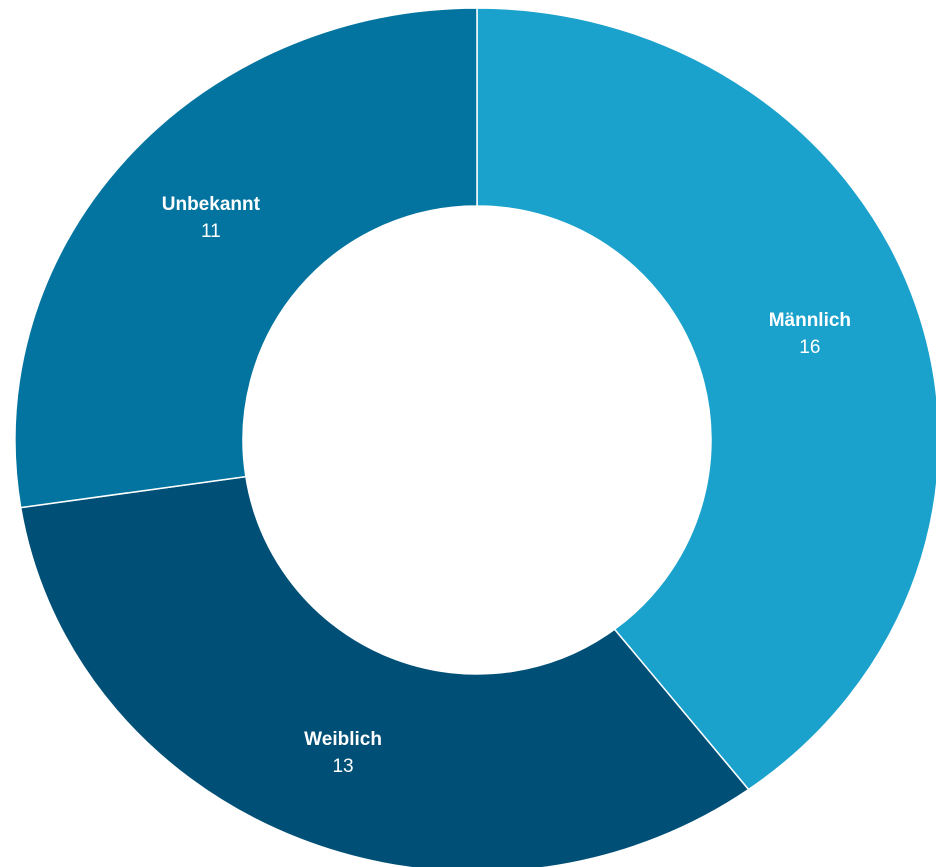 The width and height of the screenshot is (936, 867). What do you see at coordinates (810, 320) in the screenshot?
I see `slice-label: Männlich` at bounding box center [810, 320].